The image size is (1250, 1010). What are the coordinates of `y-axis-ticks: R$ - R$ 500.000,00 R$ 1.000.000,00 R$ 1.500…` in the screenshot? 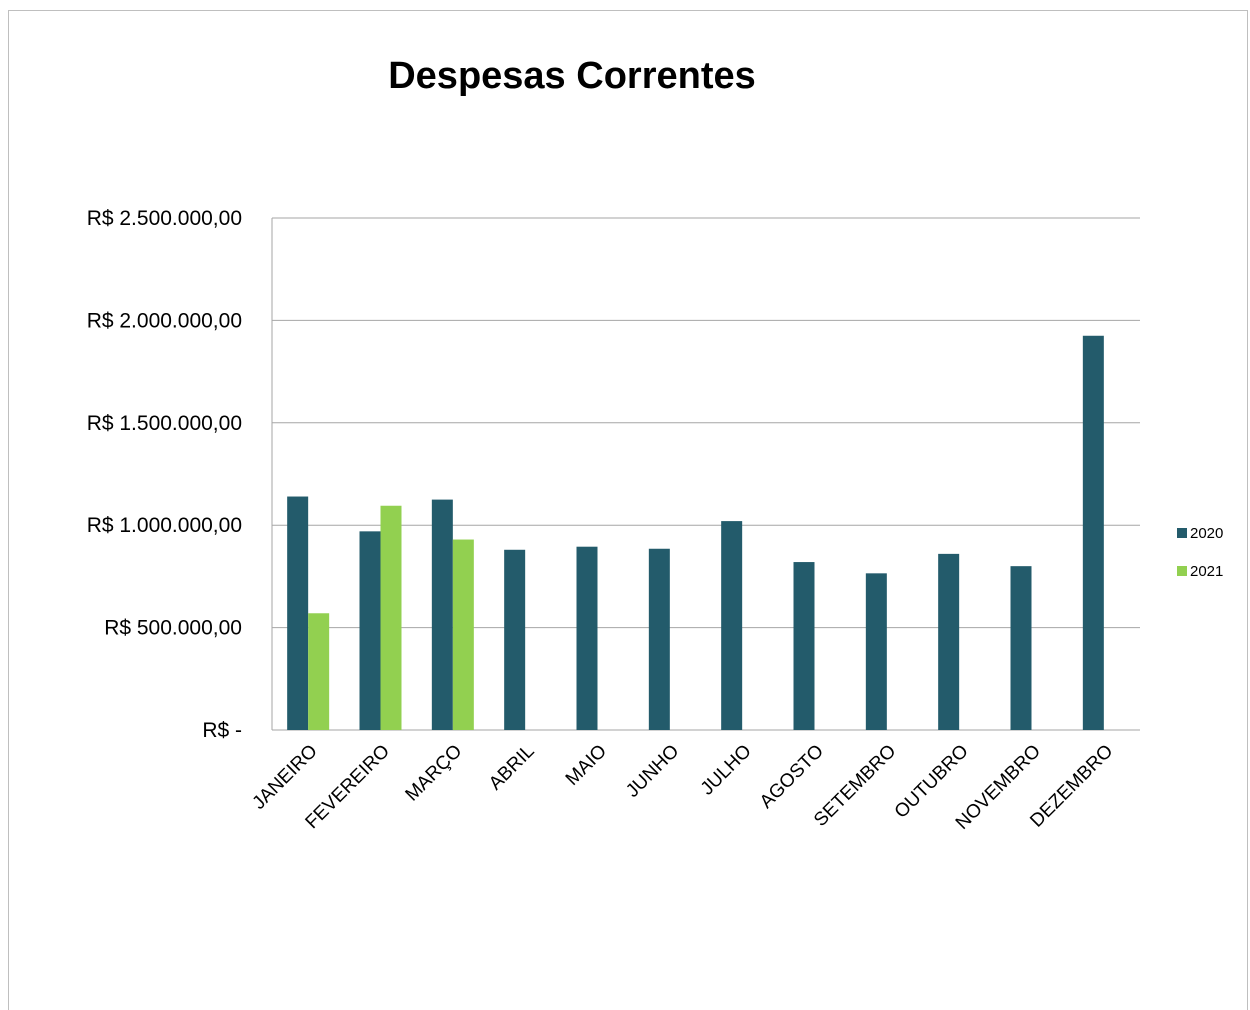 It's located at (164, 474).